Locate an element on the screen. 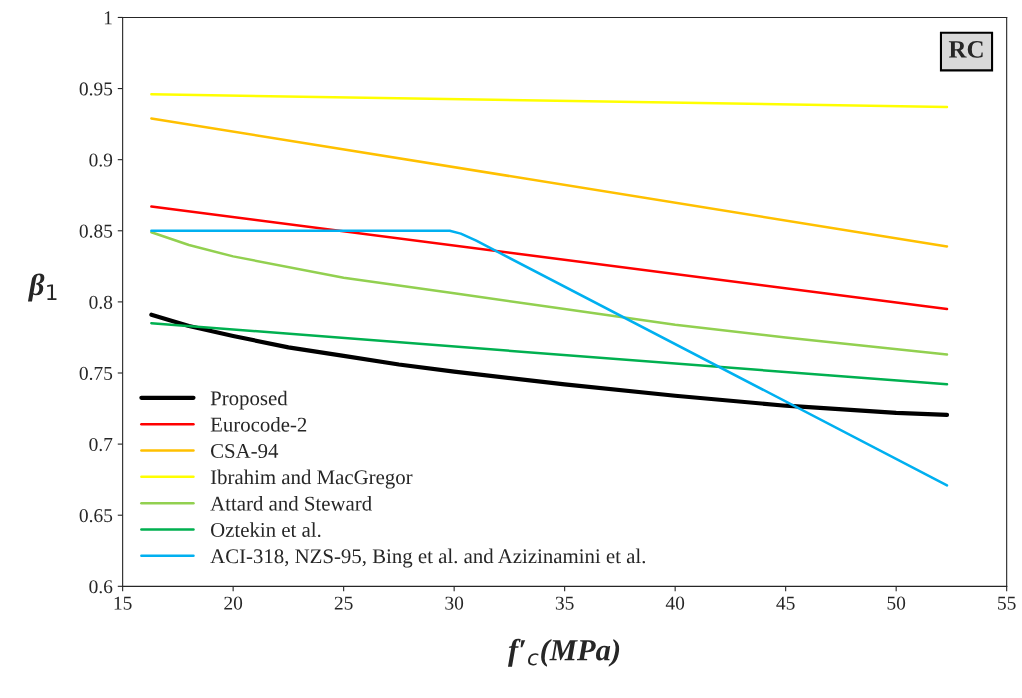 The width and height of the screenshot is (1022, 698). x-tick-label: 15 is located at coordinates (123, 603).